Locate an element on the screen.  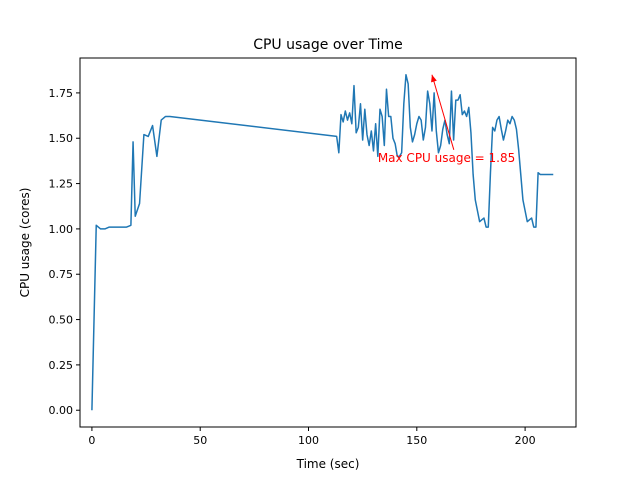
x-axis-title: Time (sec) is located at coordinates (328, 464).